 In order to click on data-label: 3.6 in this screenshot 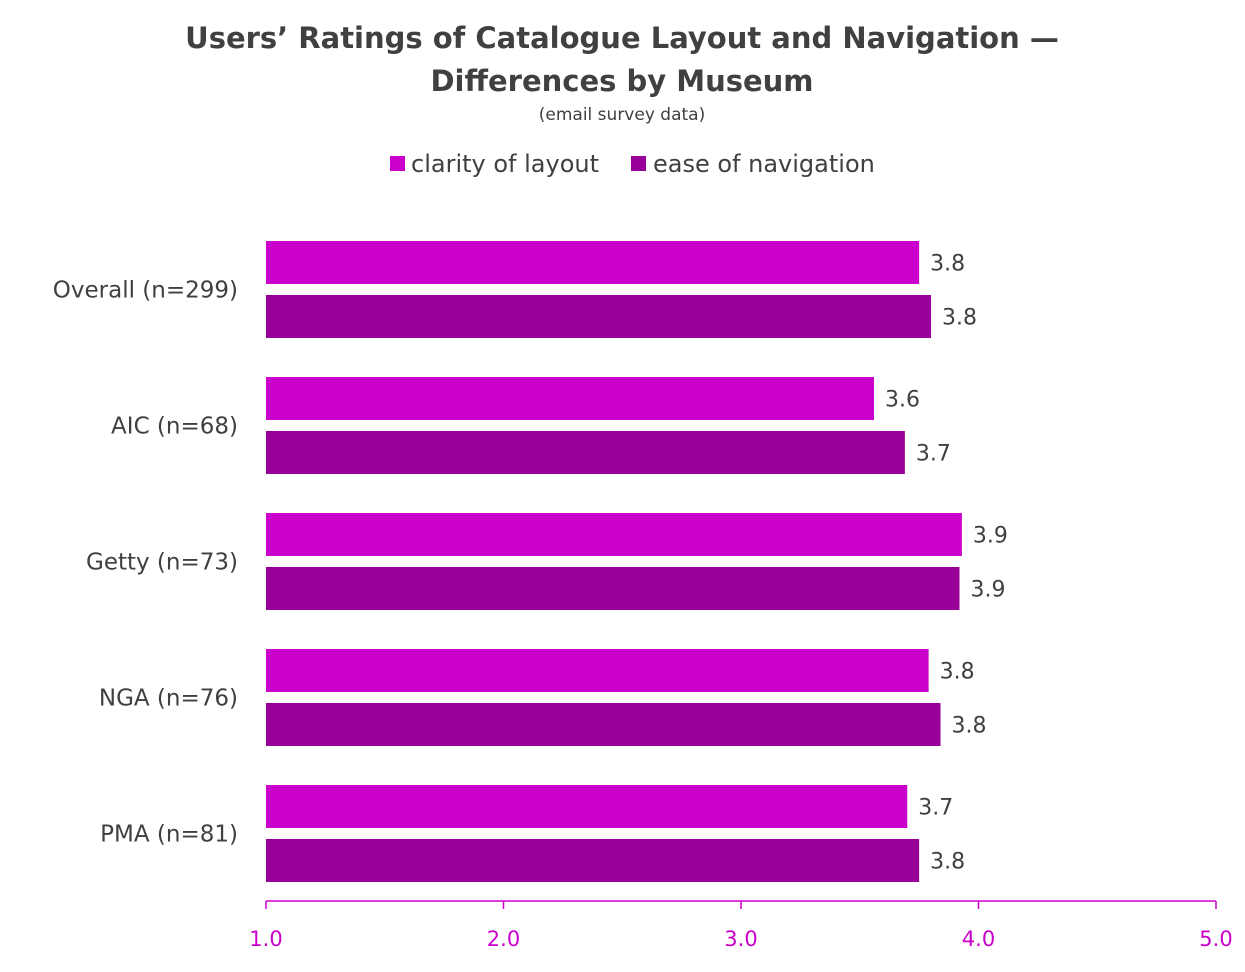, I will do `click(902, 400)`.